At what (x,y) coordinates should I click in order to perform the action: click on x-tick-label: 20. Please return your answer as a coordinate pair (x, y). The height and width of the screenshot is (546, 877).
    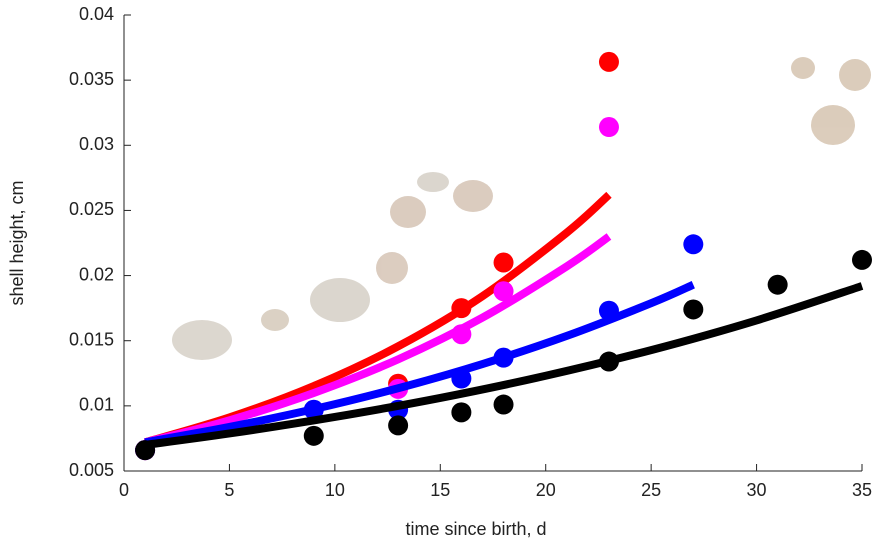
    Looking at the image, I should click on (546, 490).